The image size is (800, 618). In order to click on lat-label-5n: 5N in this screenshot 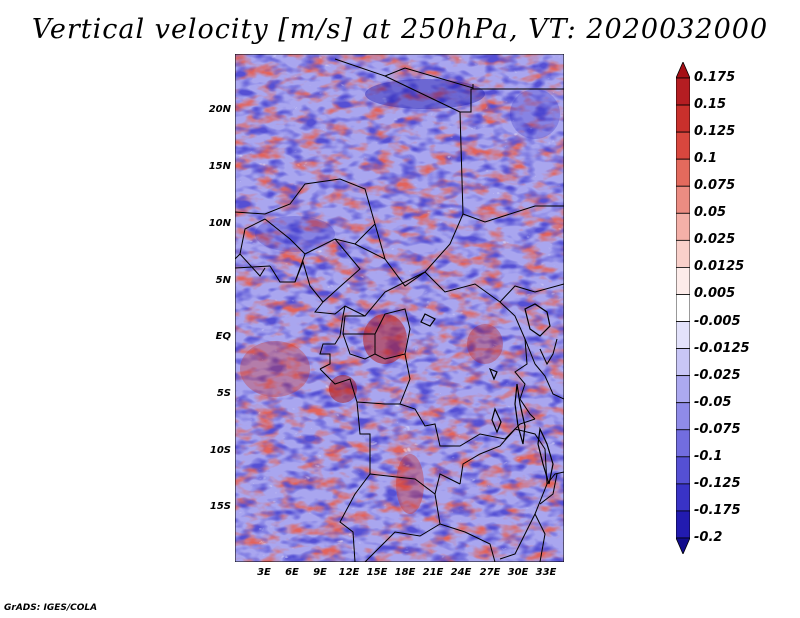, I will do `click(223, 280)`.